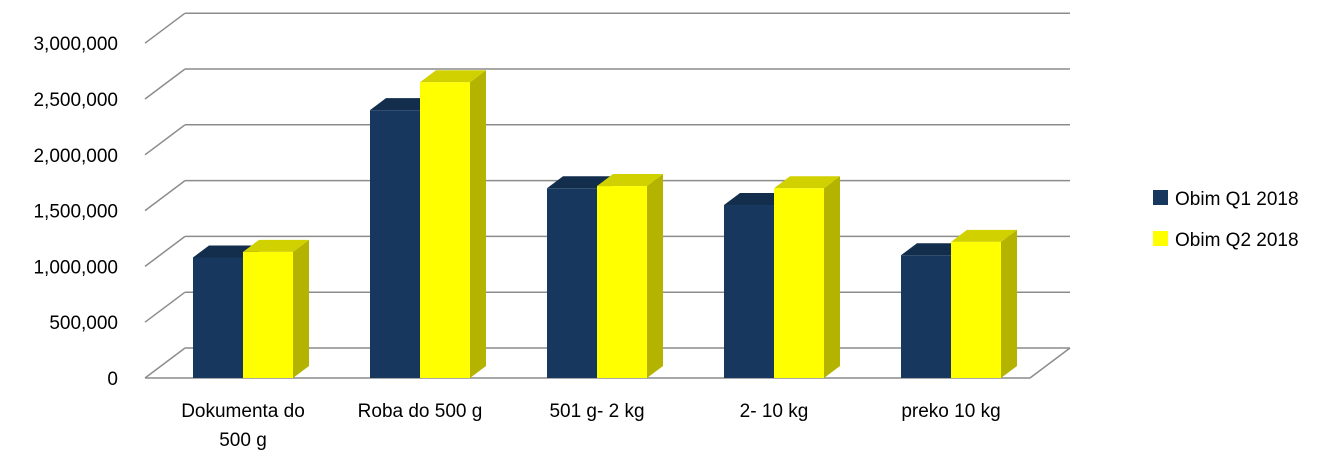  I want to click on x-tick-label: 501 g- 2 kg, so click(596, 411).